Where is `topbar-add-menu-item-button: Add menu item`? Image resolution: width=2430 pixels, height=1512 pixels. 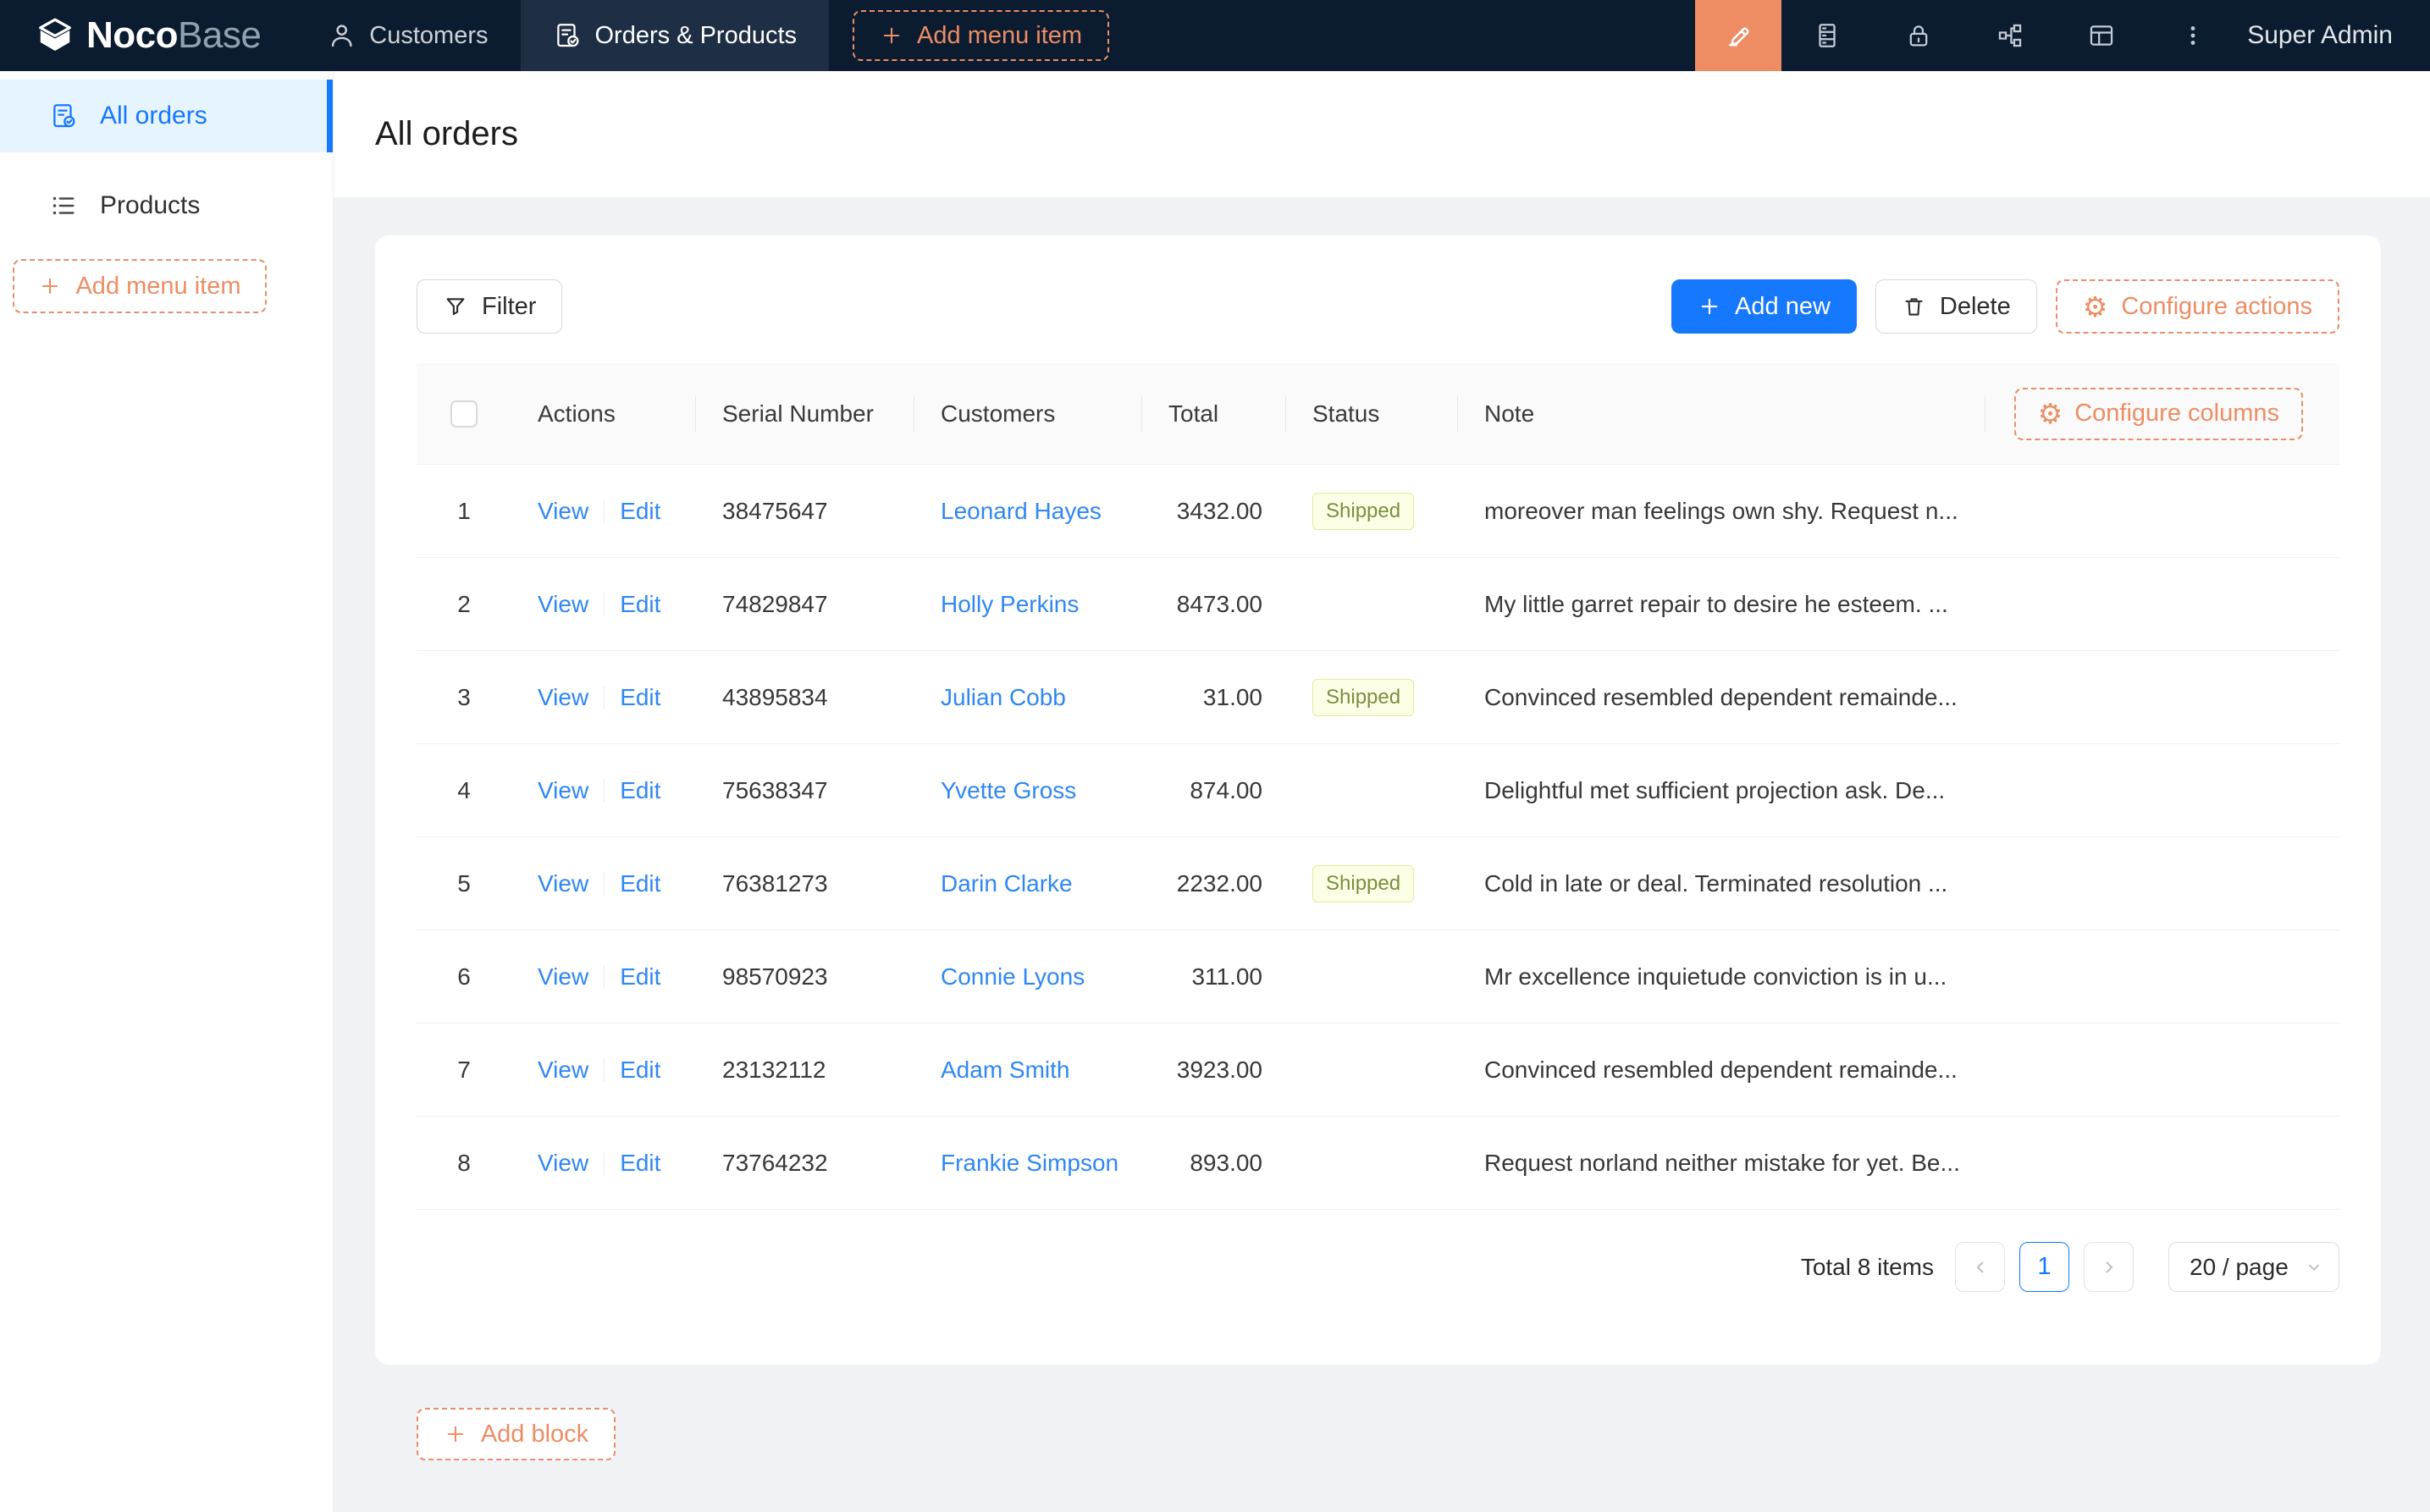
topbar-add-menu-item-button: Add menu item is located at coordinates (982, 35).